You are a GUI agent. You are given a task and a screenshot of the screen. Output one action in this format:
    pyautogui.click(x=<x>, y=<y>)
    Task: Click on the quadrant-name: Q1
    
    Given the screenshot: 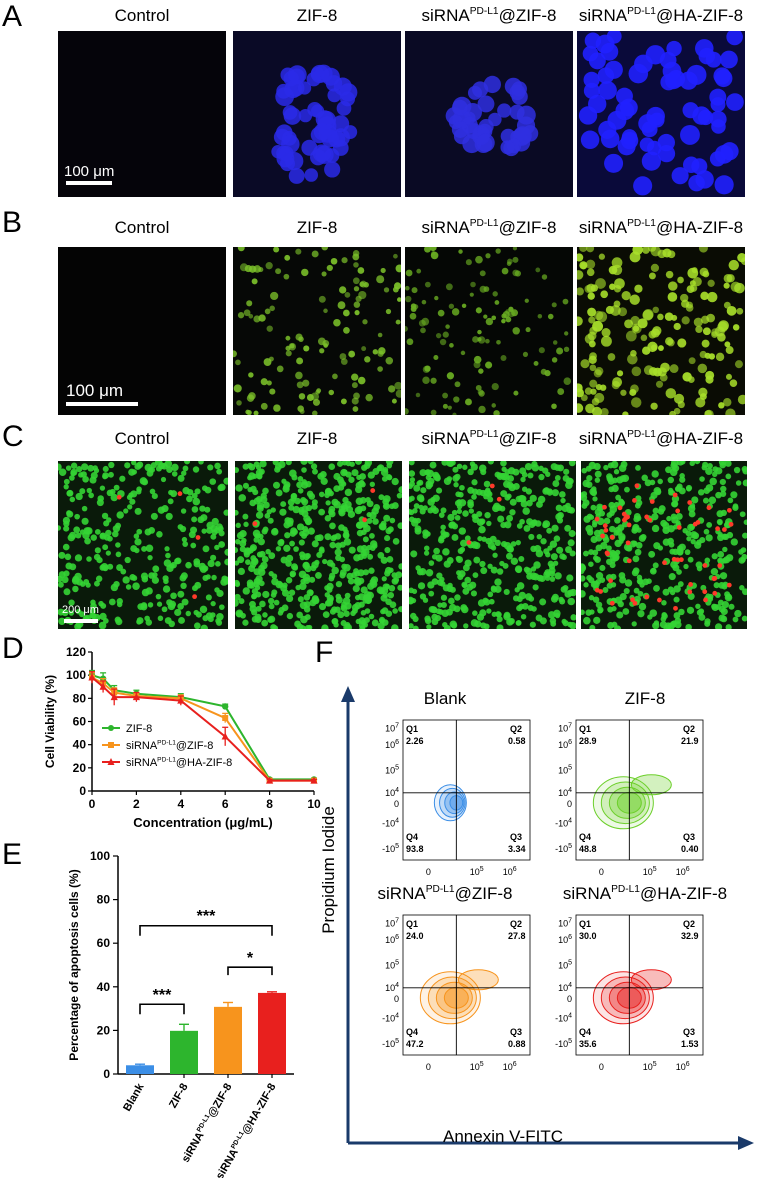 What is the action you would take?
    pyautogui.click(x=412, y=729)
    